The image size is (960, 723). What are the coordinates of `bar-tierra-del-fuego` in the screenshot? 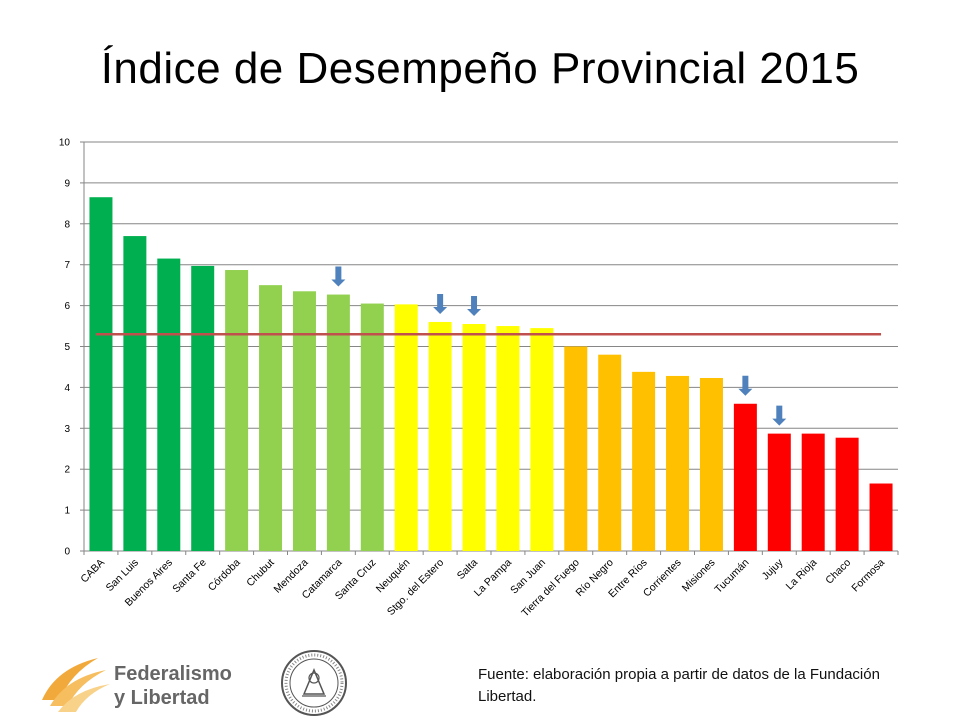 It's located at (576, 448).